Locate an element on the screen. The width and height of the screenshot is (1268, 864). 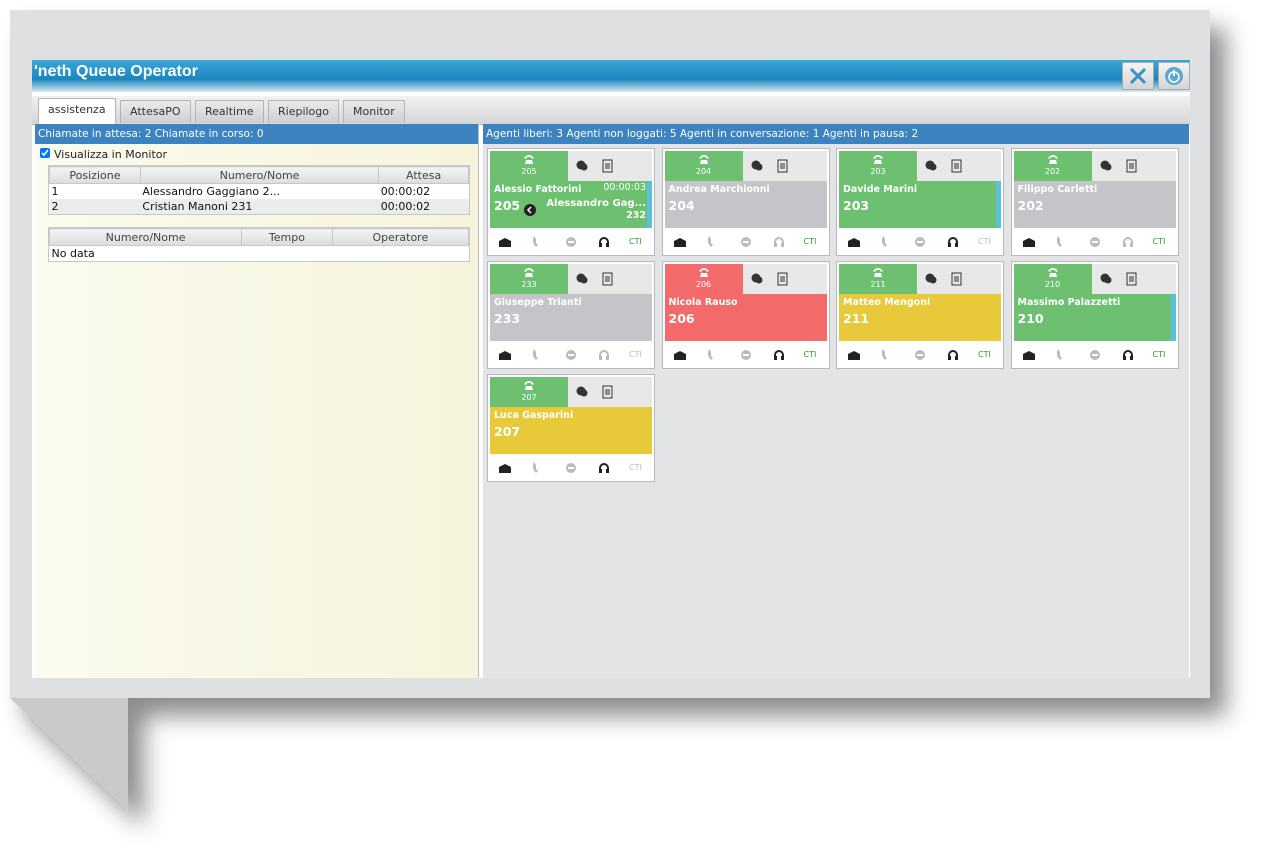
waiting-row: 1 Alessandro Gaggiano 2... 00:00:02 is located at coordinates (259, 192).